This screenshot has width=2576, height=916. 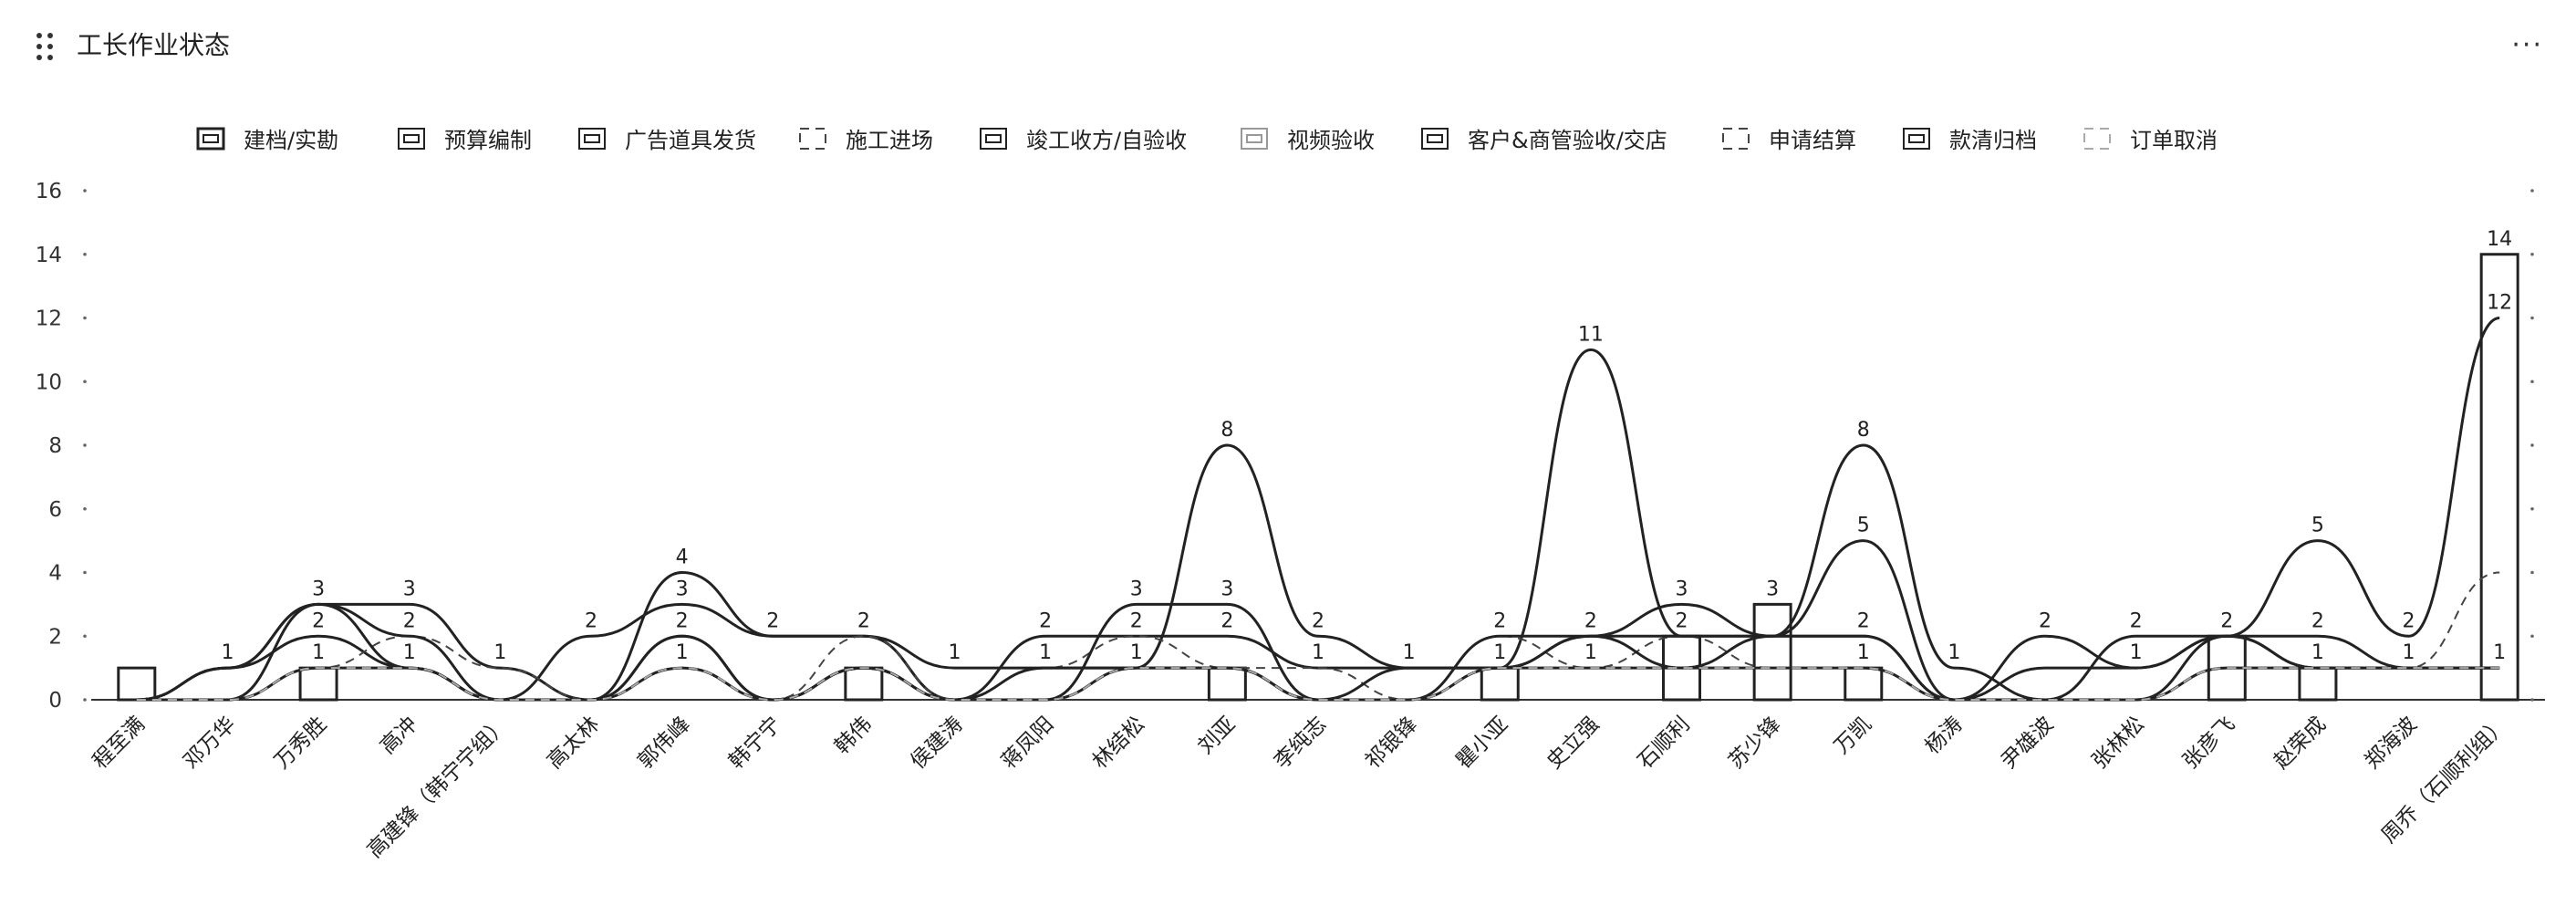 I want to click on panel-title: 工长作业状态, so click(x=154, y=45).